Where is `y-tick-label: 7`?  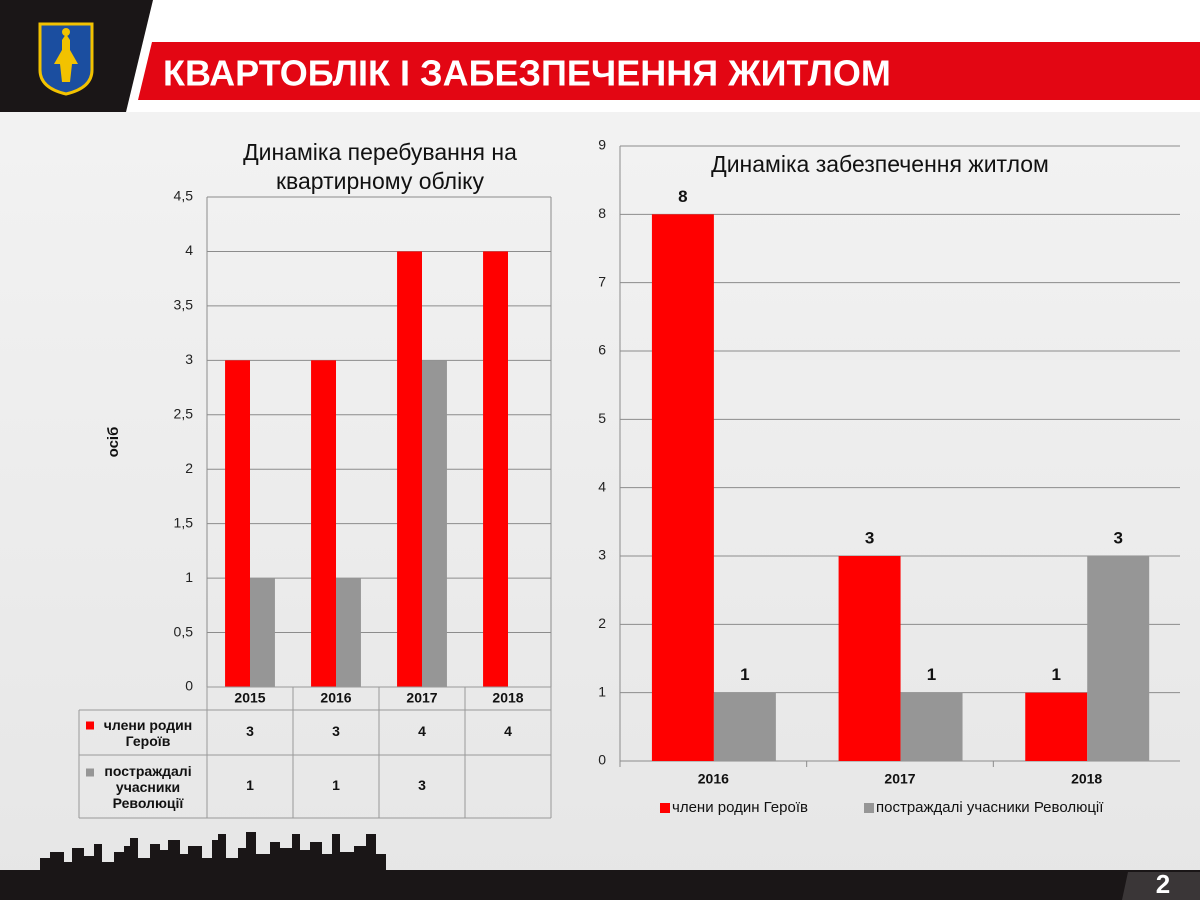
y-tick-label: 7 is located at coordinates (602, 281).